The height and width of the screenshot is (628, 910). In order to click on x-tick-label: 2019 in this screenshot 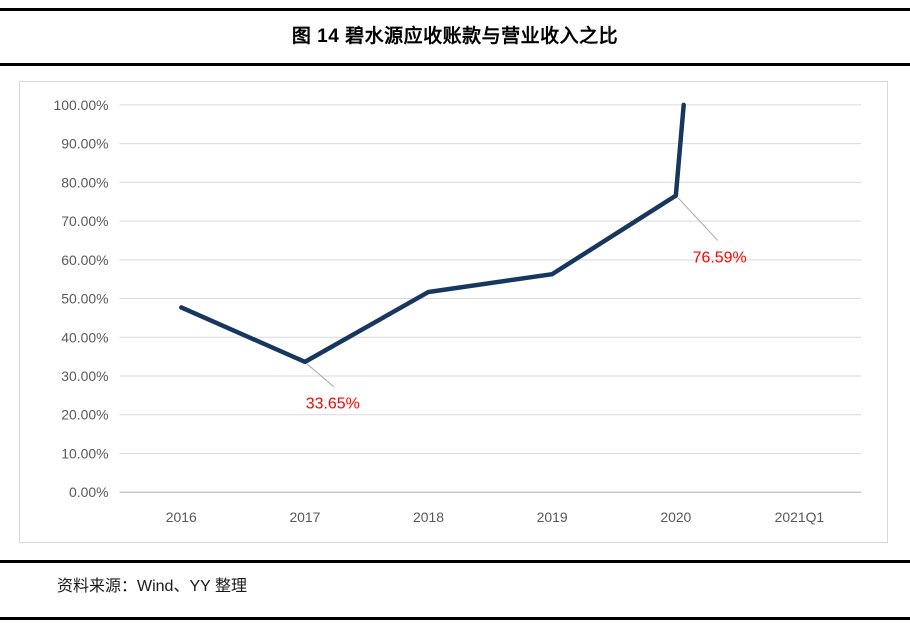, I will do `click(552, 517)`.